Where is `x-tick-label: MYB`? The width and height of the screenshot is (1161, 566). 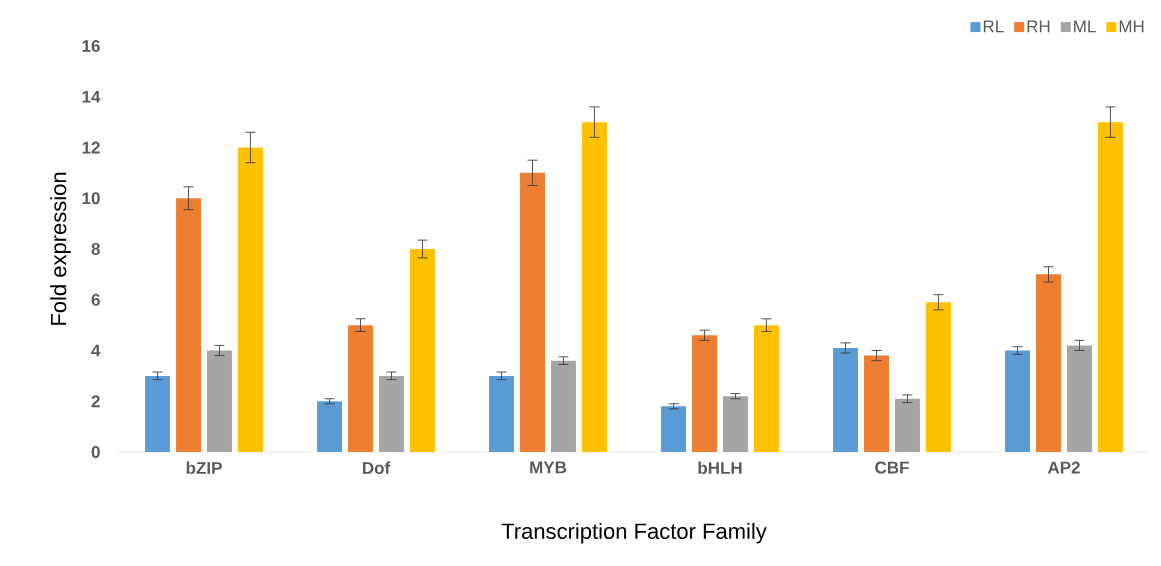 x-tick-label: MYB is located at coordinates (548, 467).